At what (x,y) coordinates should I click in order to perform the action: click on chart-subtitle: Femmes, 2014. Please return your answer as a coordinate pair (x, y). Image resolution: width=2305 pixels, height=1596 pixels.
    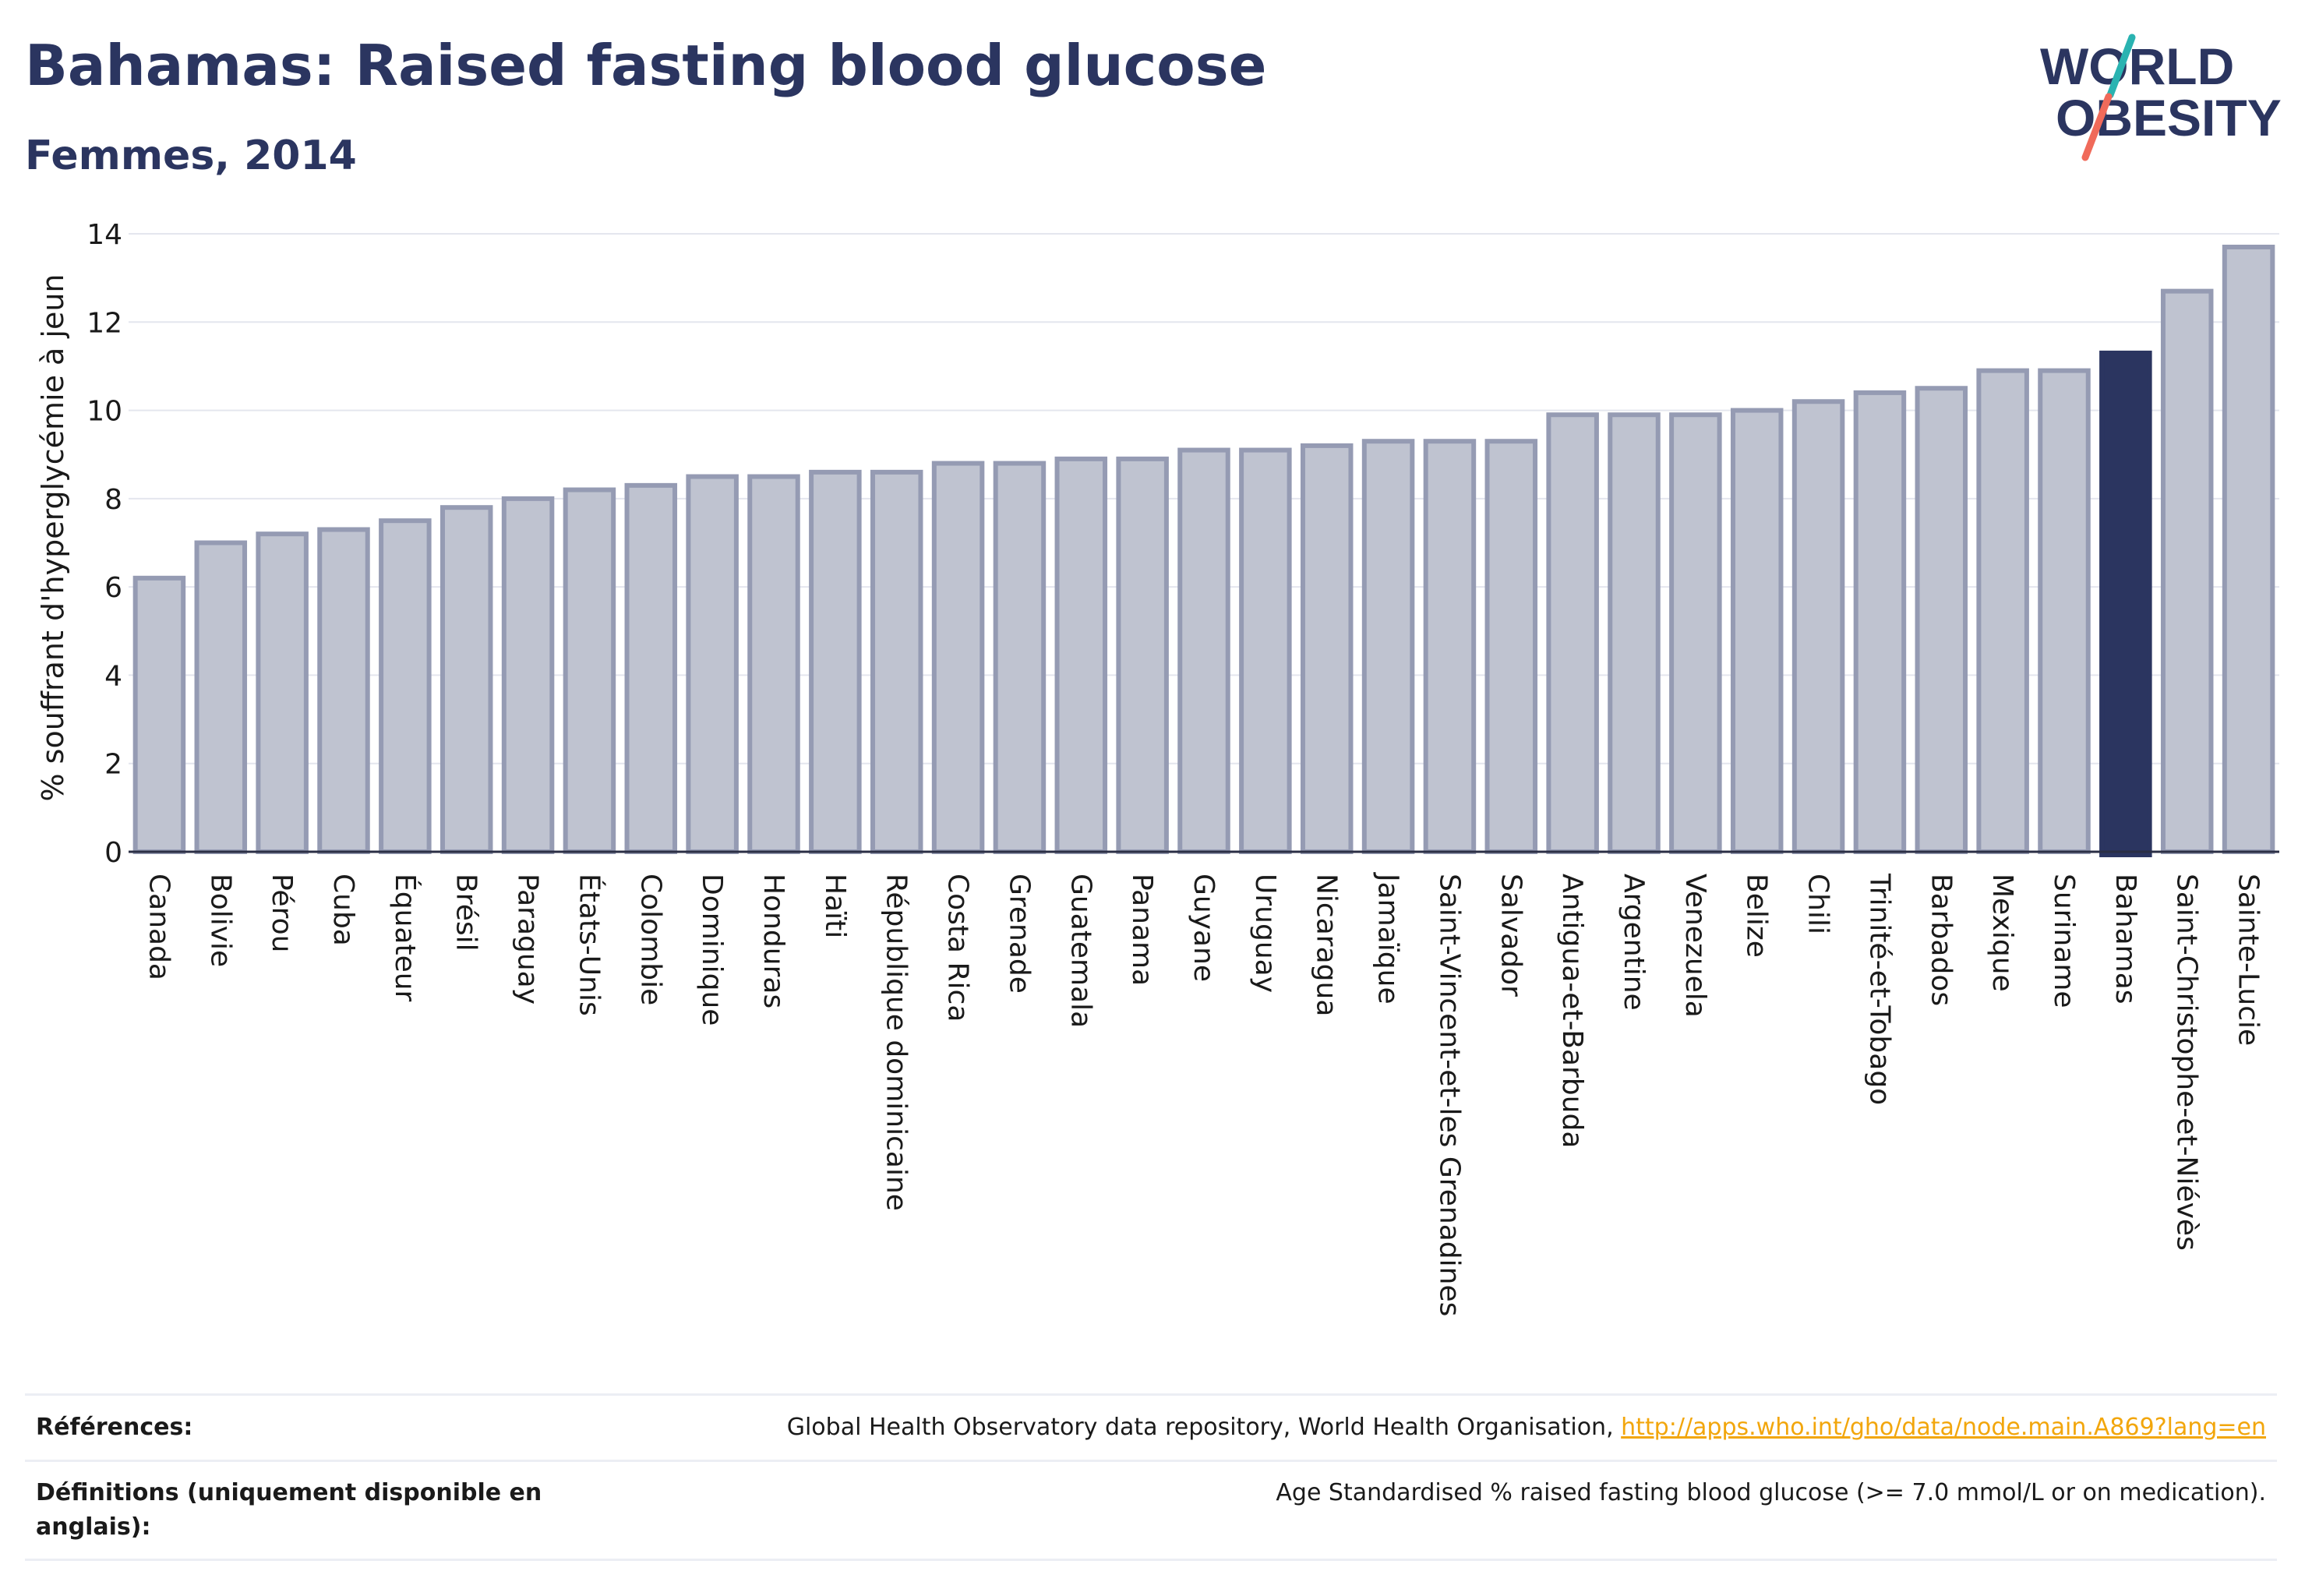
    Looking at the image, I should click on (191, 155).